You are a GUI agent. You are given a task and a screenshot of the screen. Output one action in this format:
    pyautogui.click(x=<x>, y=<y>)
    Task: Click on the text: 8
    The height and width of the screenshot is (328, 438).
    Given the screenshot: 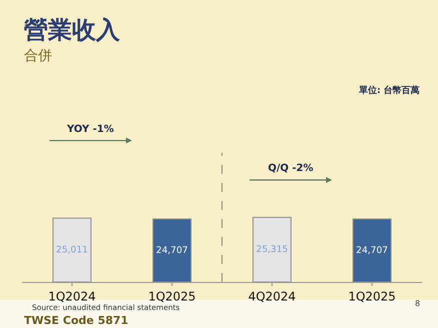 What is the action you would take?
    pyautogui.click(x=417, y=303)
    